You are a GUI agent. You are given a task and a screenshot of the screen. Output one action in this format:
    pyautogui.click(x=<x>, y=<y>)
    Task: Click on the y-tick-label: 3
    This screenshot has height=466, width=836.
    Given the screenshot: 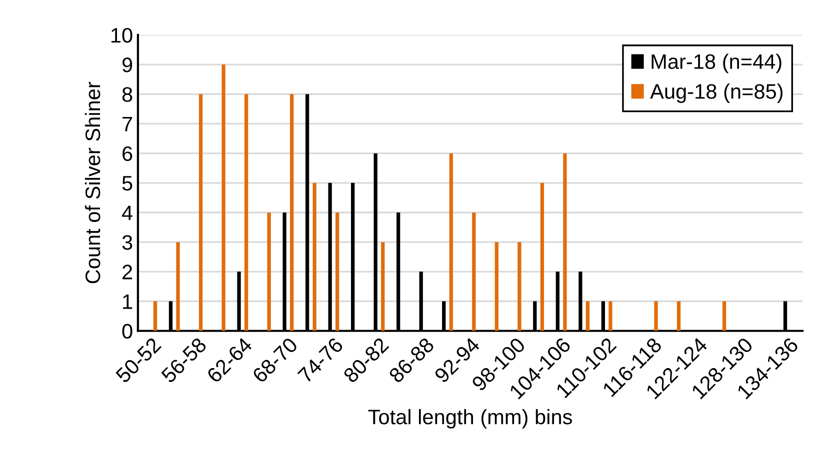 What is the action you would take?
    pyautogui.click(x=127, y=242)
    